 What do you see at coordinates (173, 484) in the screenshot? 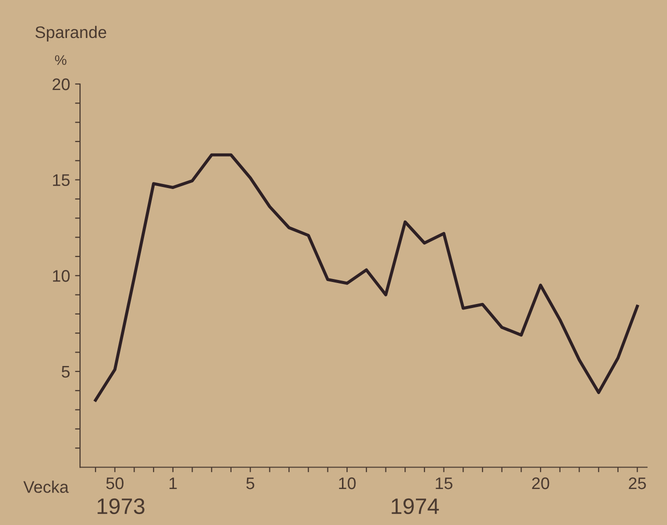
I see `x-tick-label: 1` at bounding box center [173, 484].